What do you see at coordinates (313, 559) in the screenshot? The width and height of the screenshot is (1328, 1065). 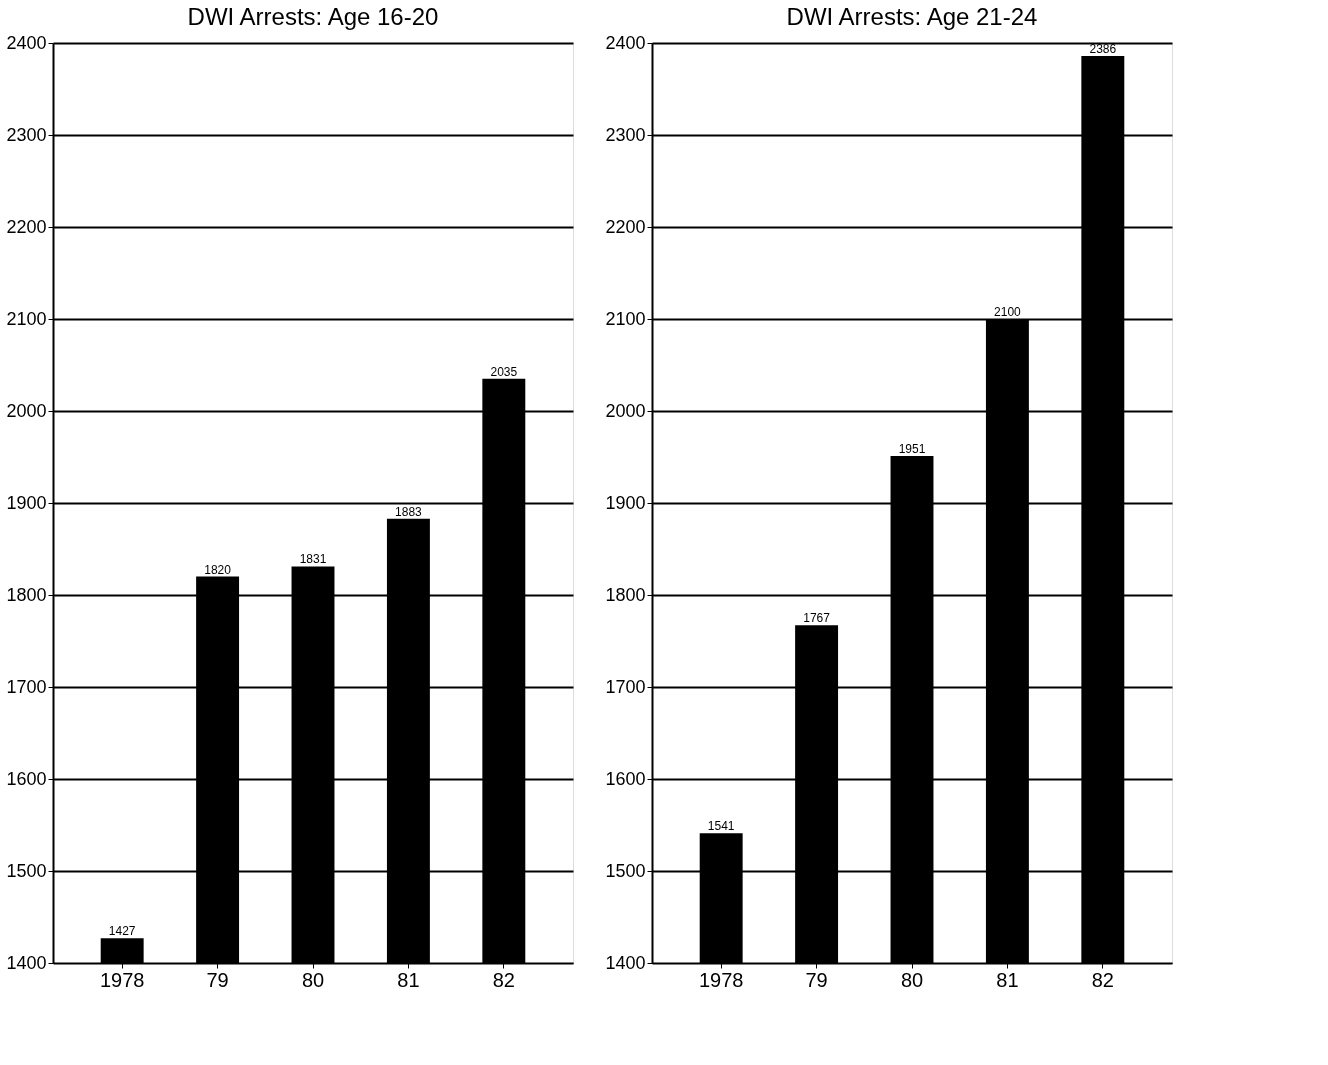 I see `data-label: 1831` at bounding box center [313, 559].